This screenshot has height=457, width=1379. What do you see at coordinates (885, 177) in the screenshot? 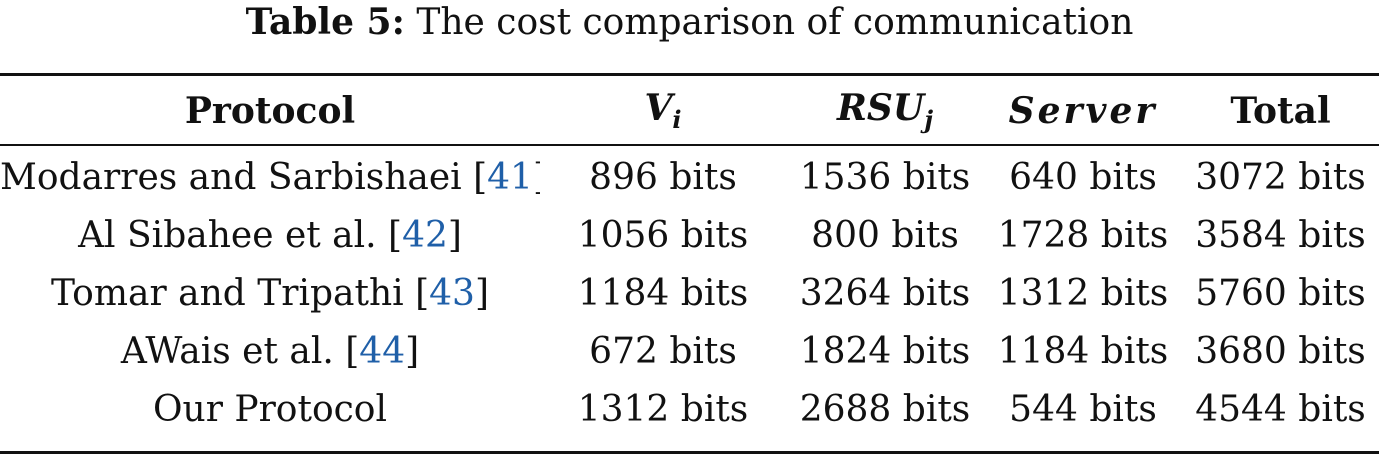
I see `rsu-cost-cell: 1536 bits` at bounding box center [885, 177].